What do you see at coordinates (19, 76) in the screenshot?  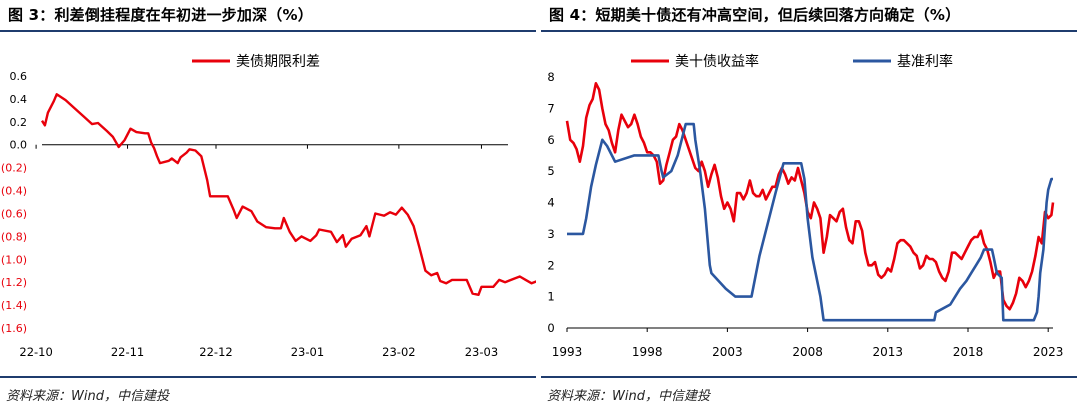 I see `y-tick-label: 0.6` at bounding box center [19, 76].